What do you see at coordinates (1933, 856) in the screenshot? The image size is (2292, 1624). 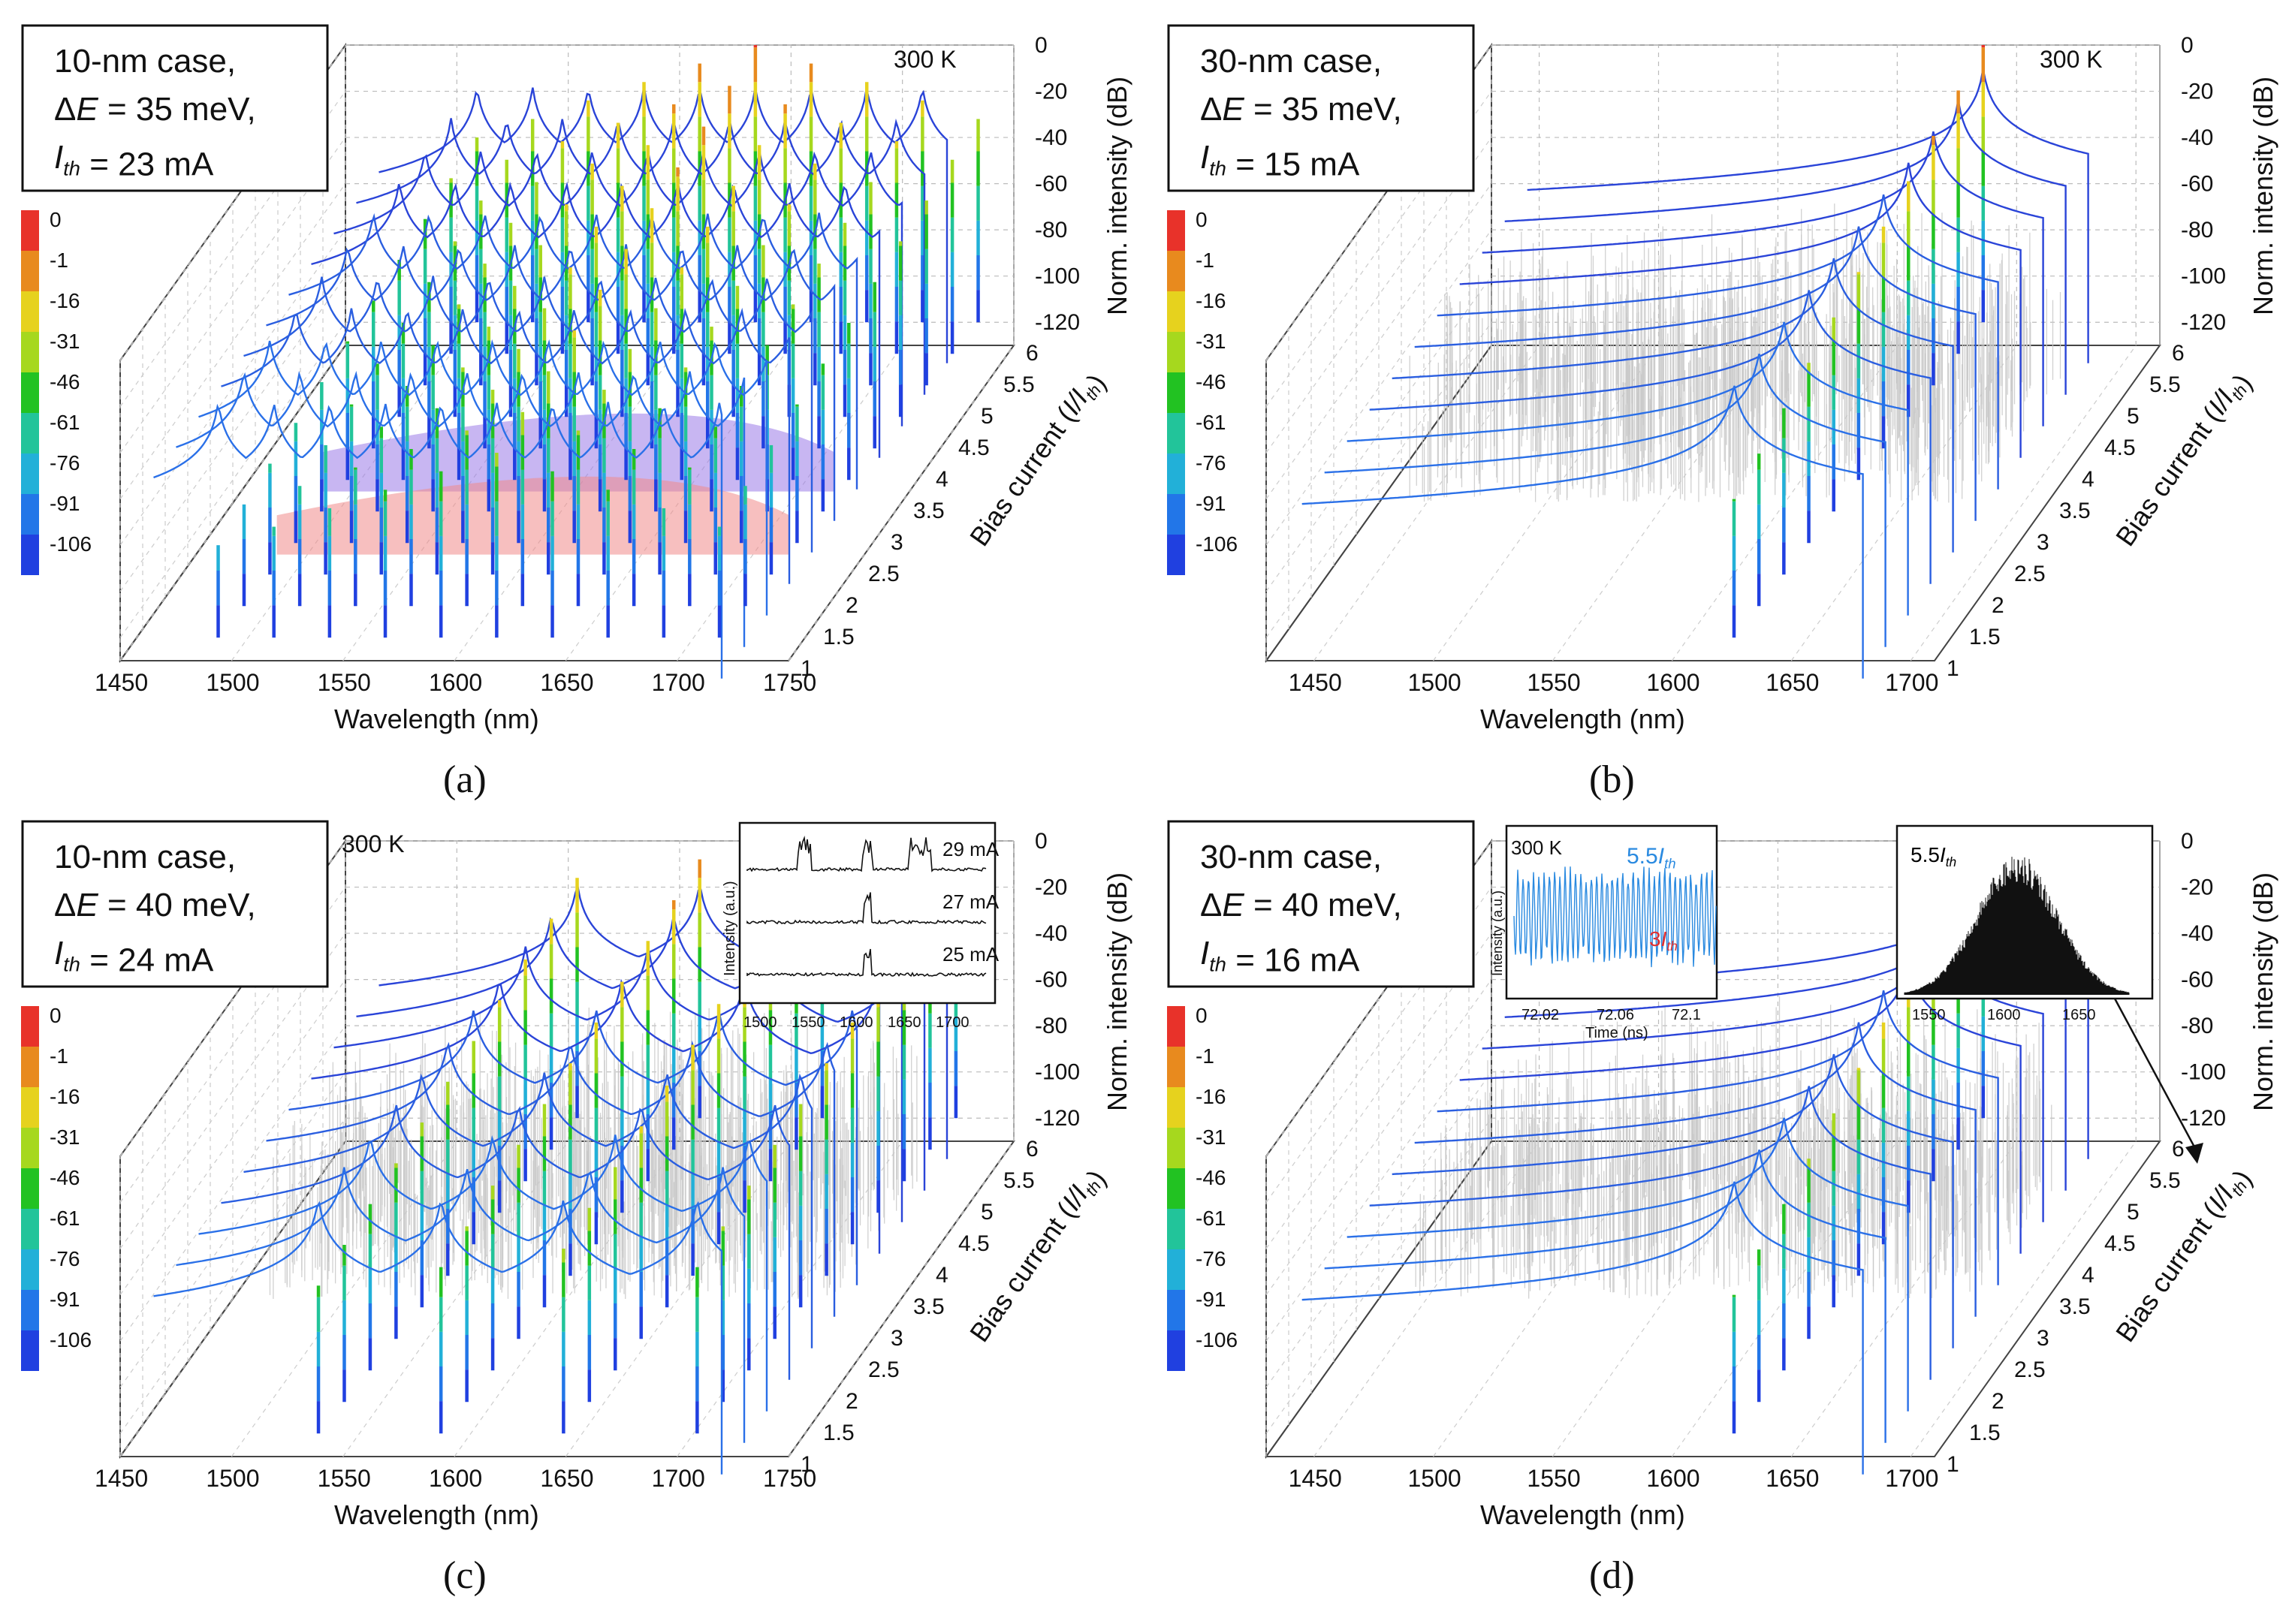 I see `inset-d-spec-label: 5.5Ith` at bounding box center [1933, 856].